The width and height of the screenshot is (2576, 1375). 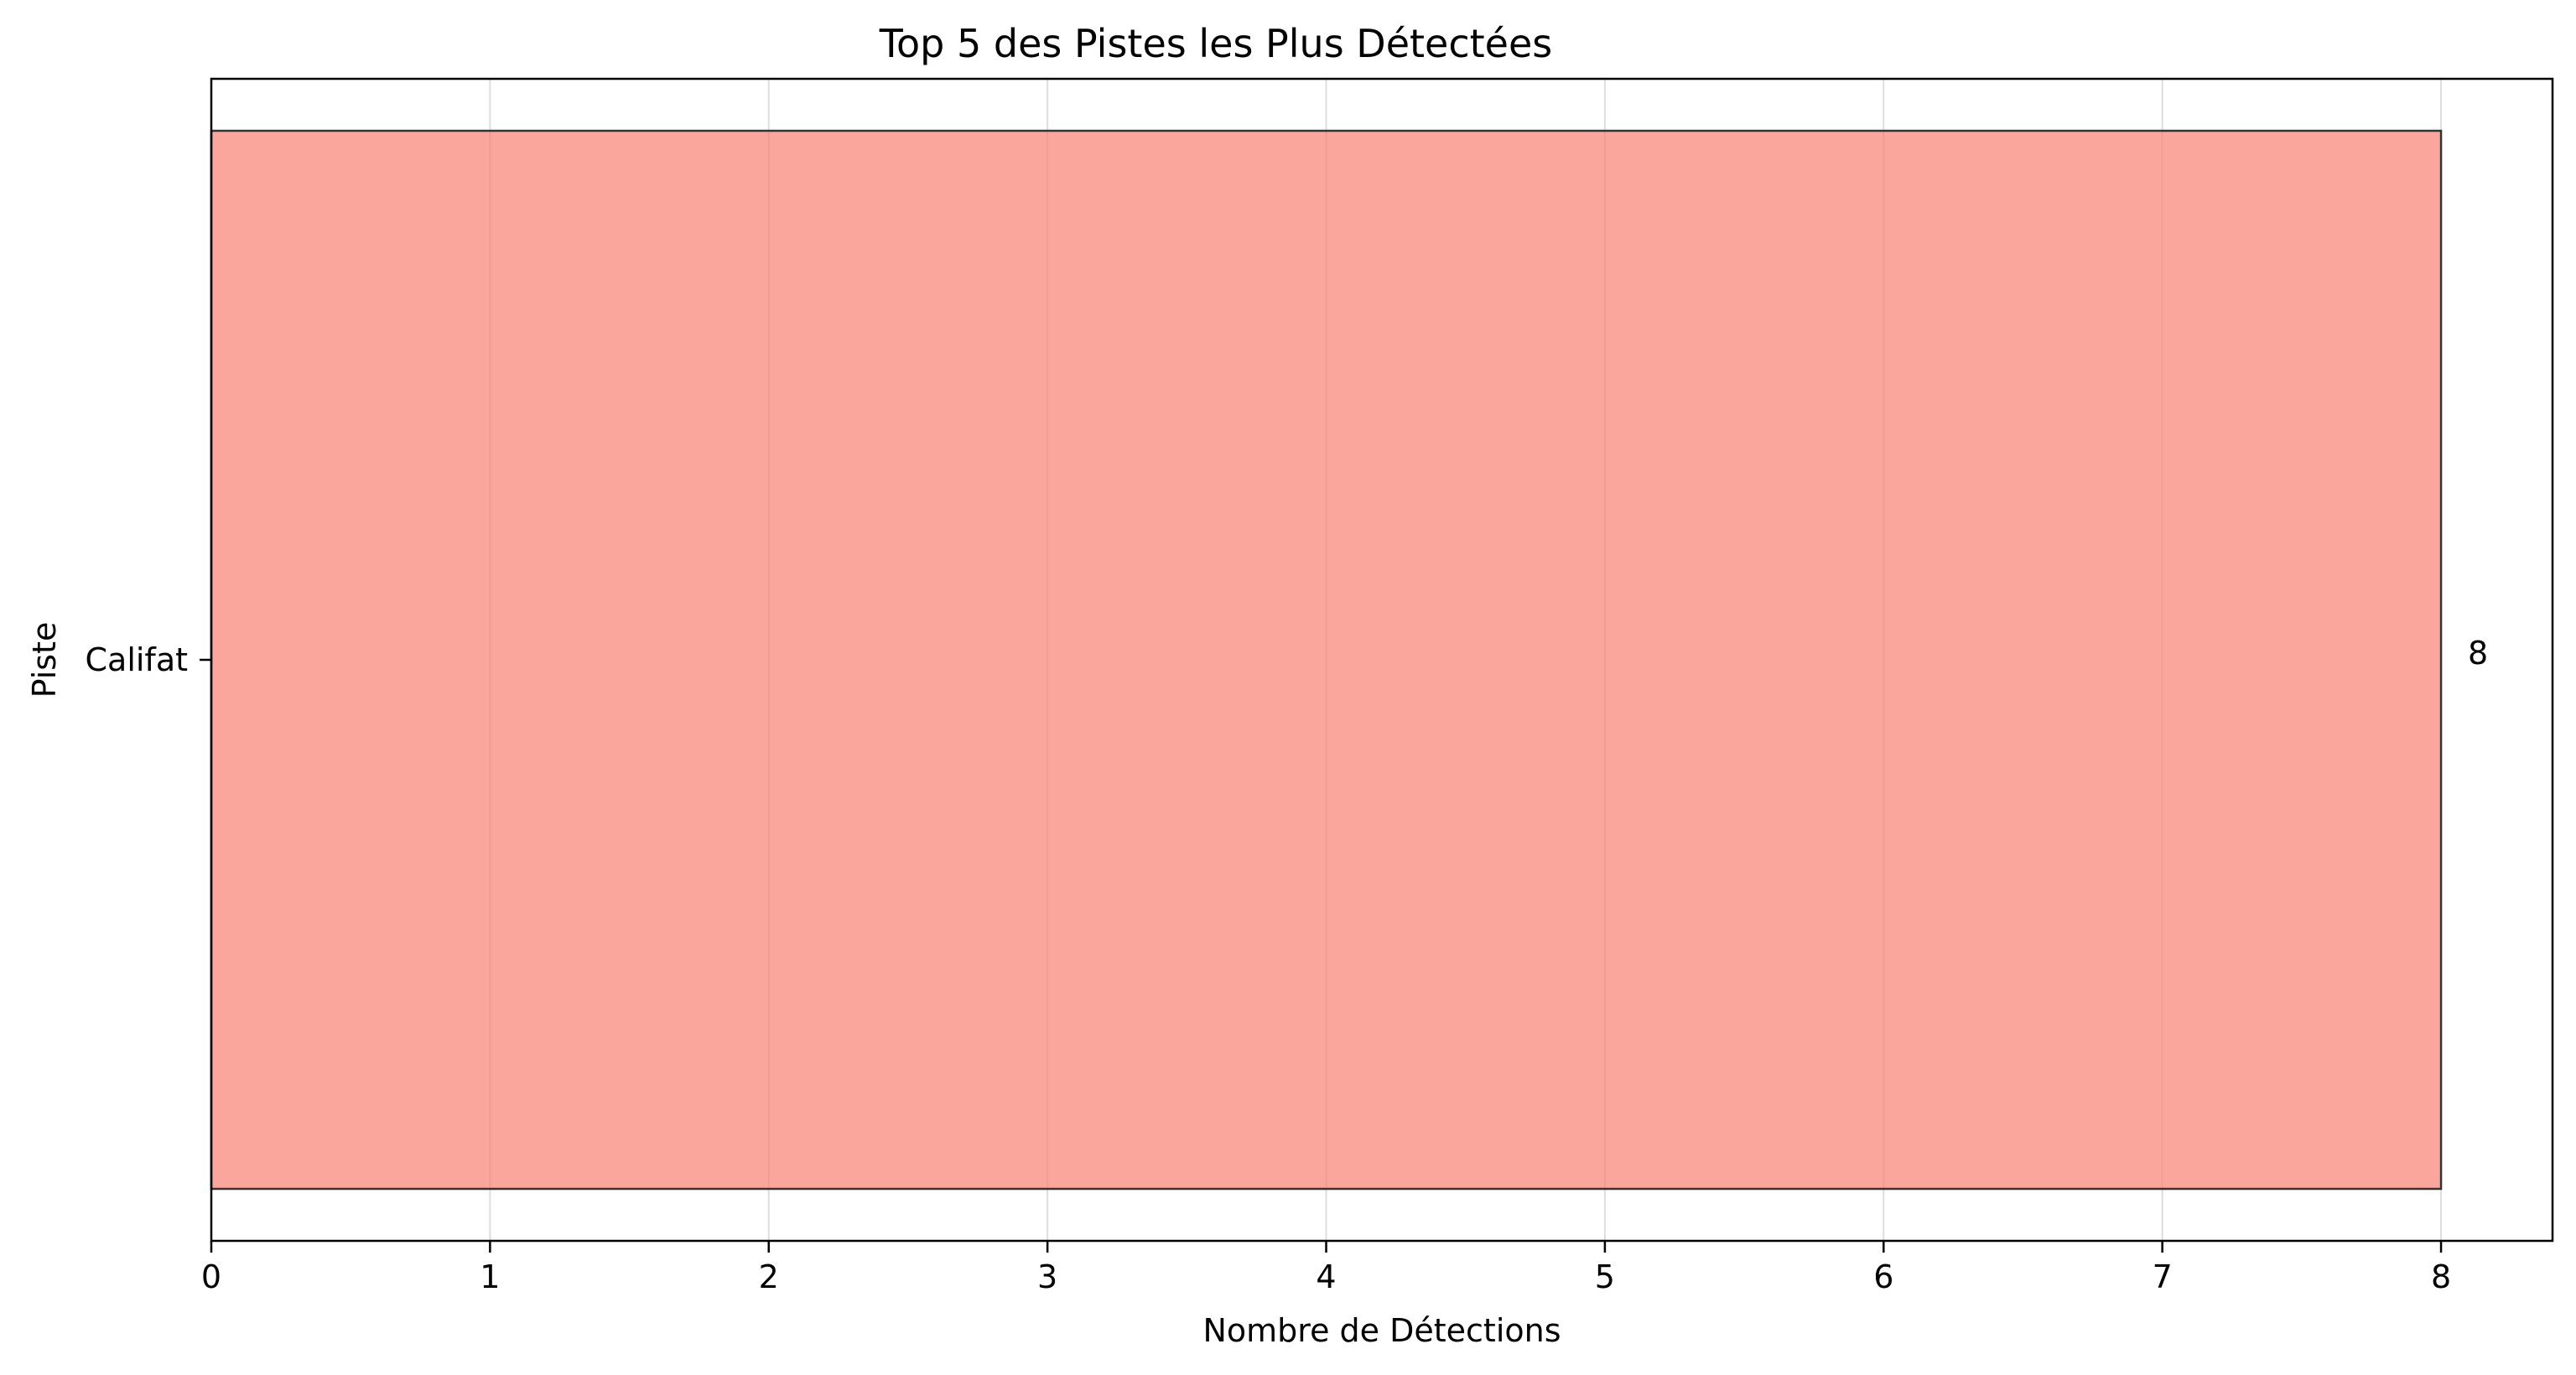 I want to click on data-labels: 8, so click(x=2478, y=653).